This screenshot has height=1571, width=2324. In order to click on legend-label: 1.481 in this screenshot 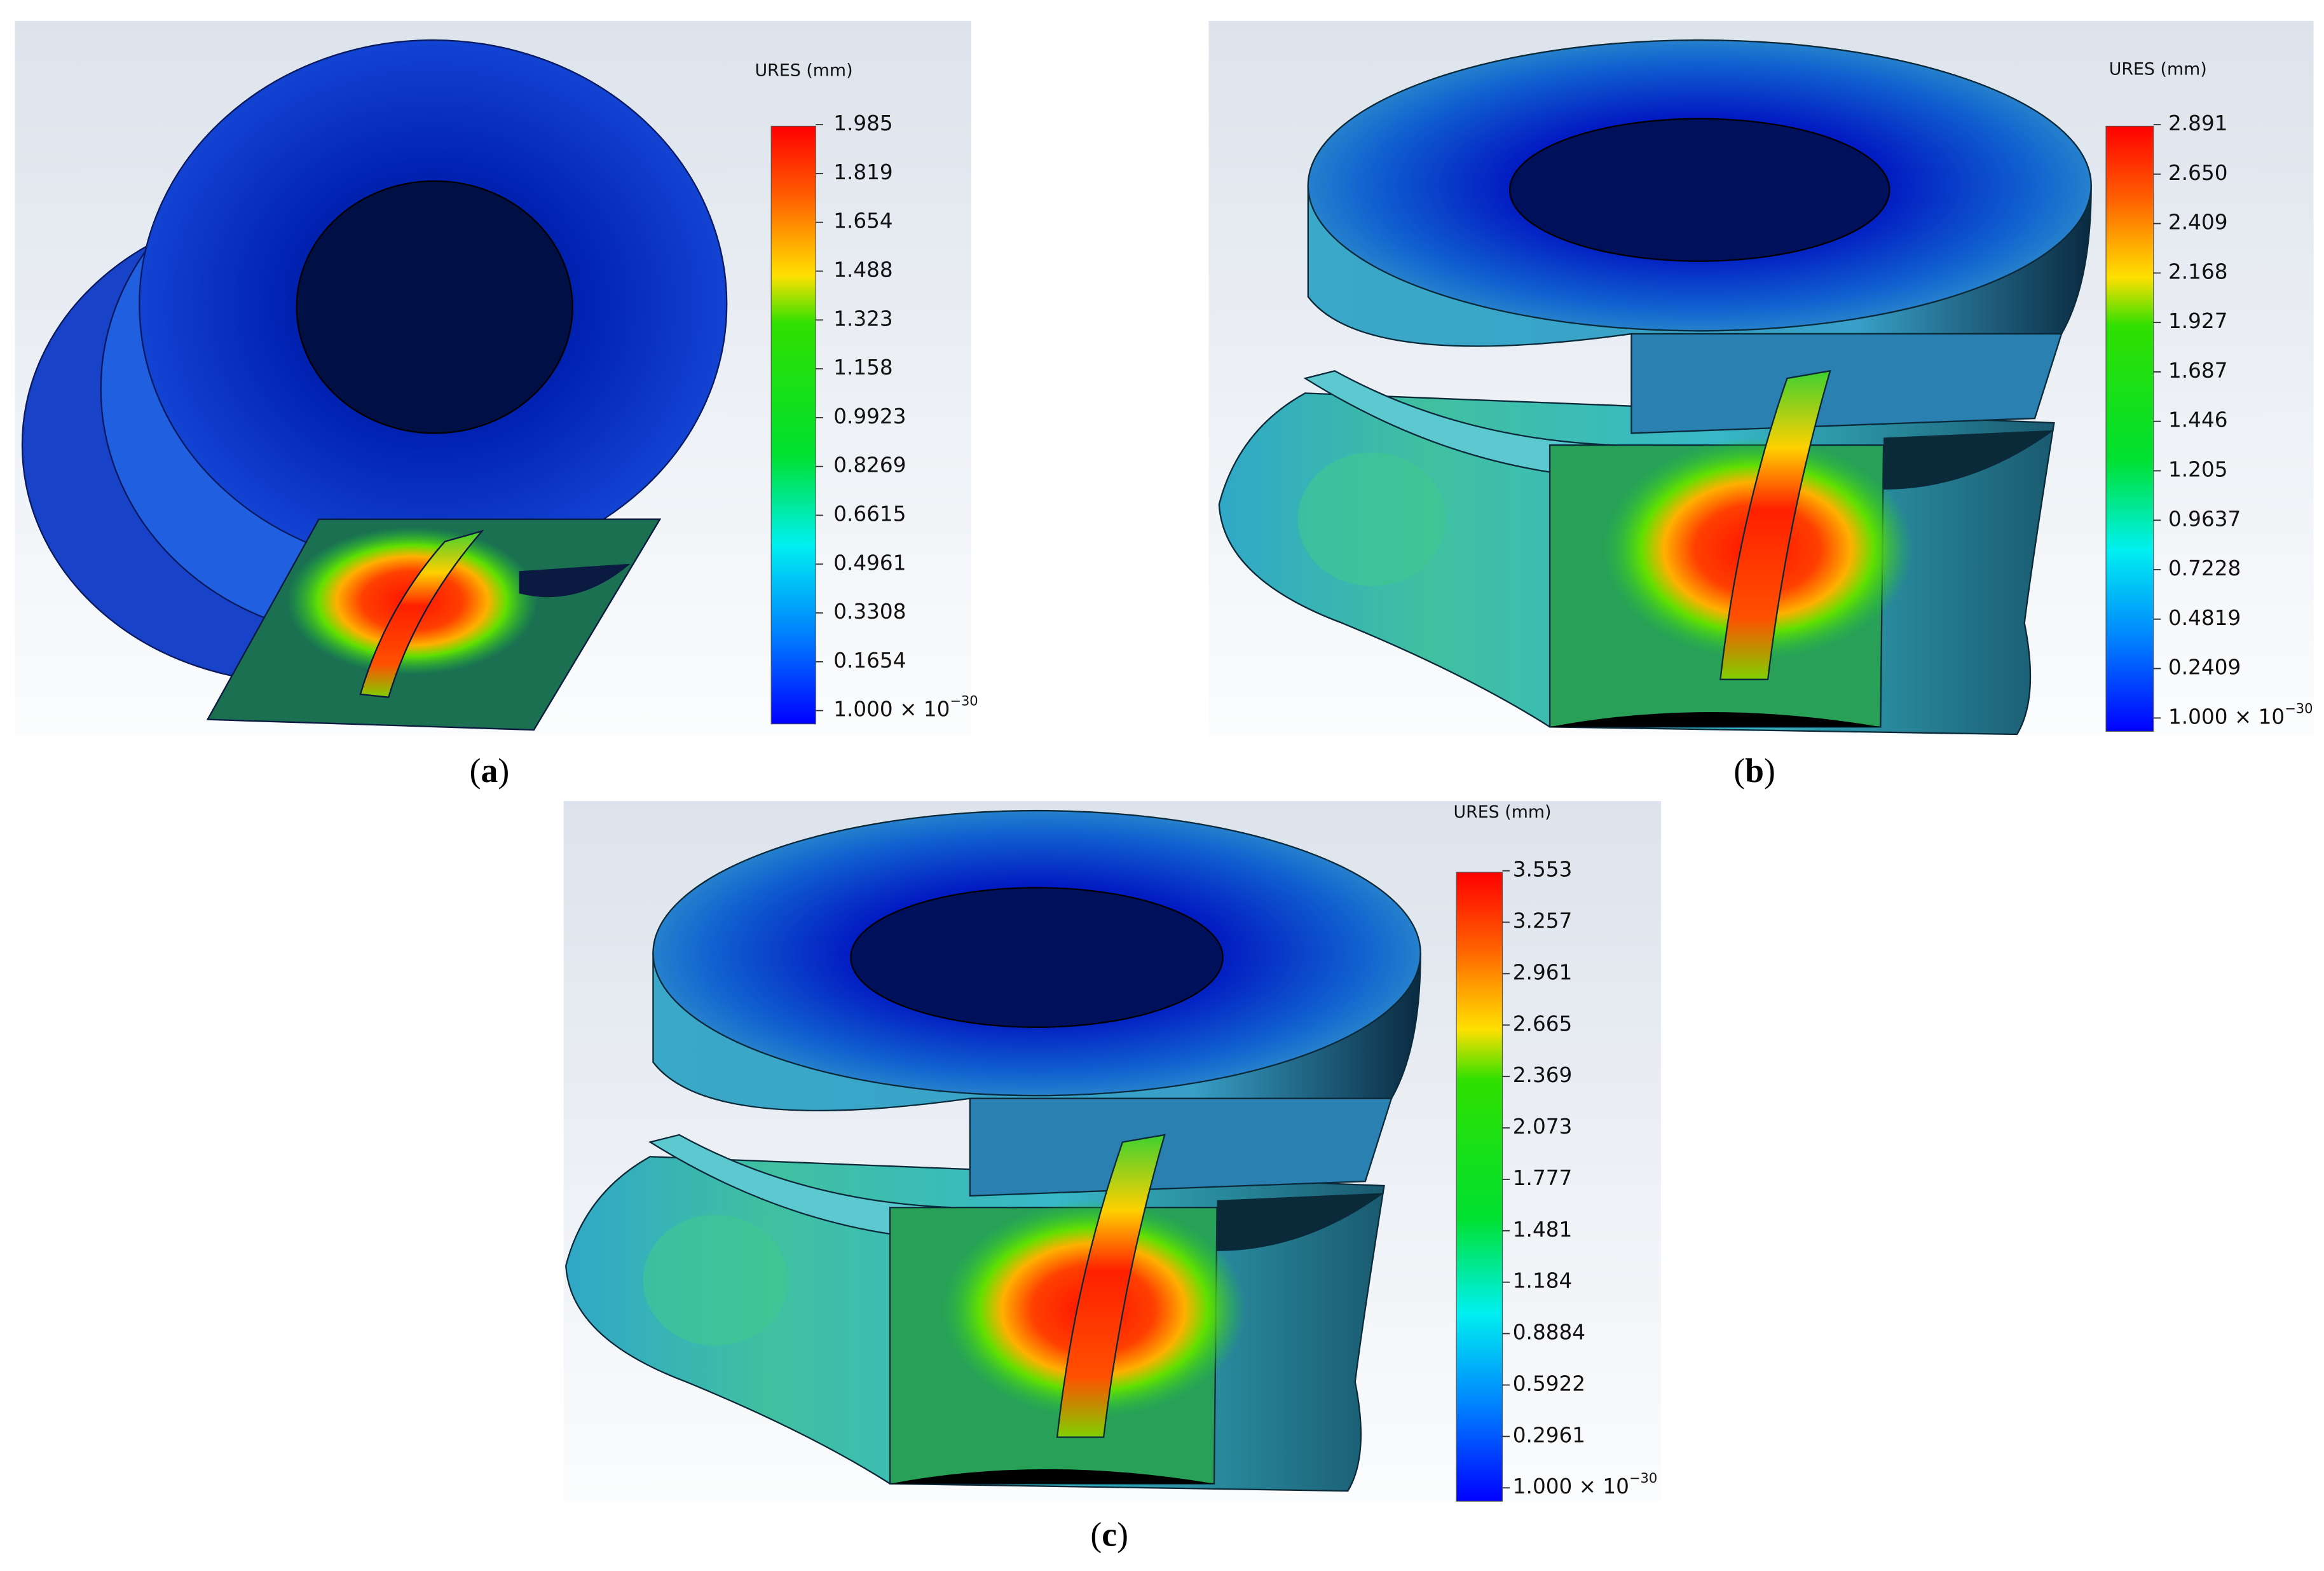, I will do `click(1543, 1230)`.